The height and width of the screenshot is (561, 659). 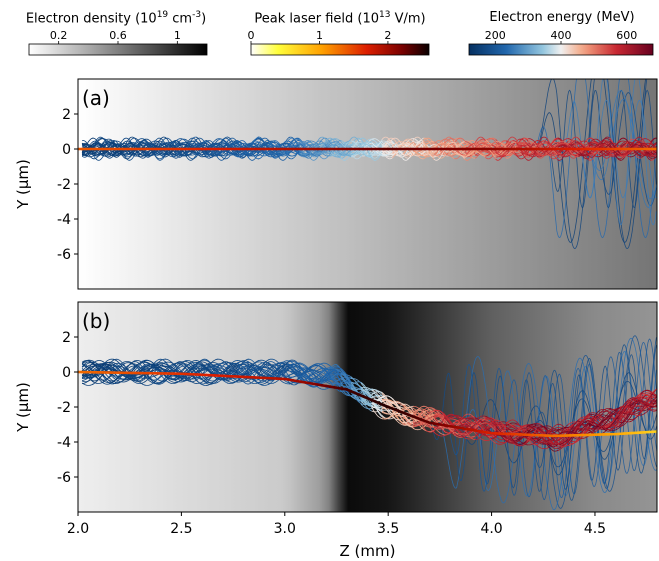 What do you see at coordinates (369, 406) in the screenshot?
I see `electron-trajectory` at bounding box center [369, 406].